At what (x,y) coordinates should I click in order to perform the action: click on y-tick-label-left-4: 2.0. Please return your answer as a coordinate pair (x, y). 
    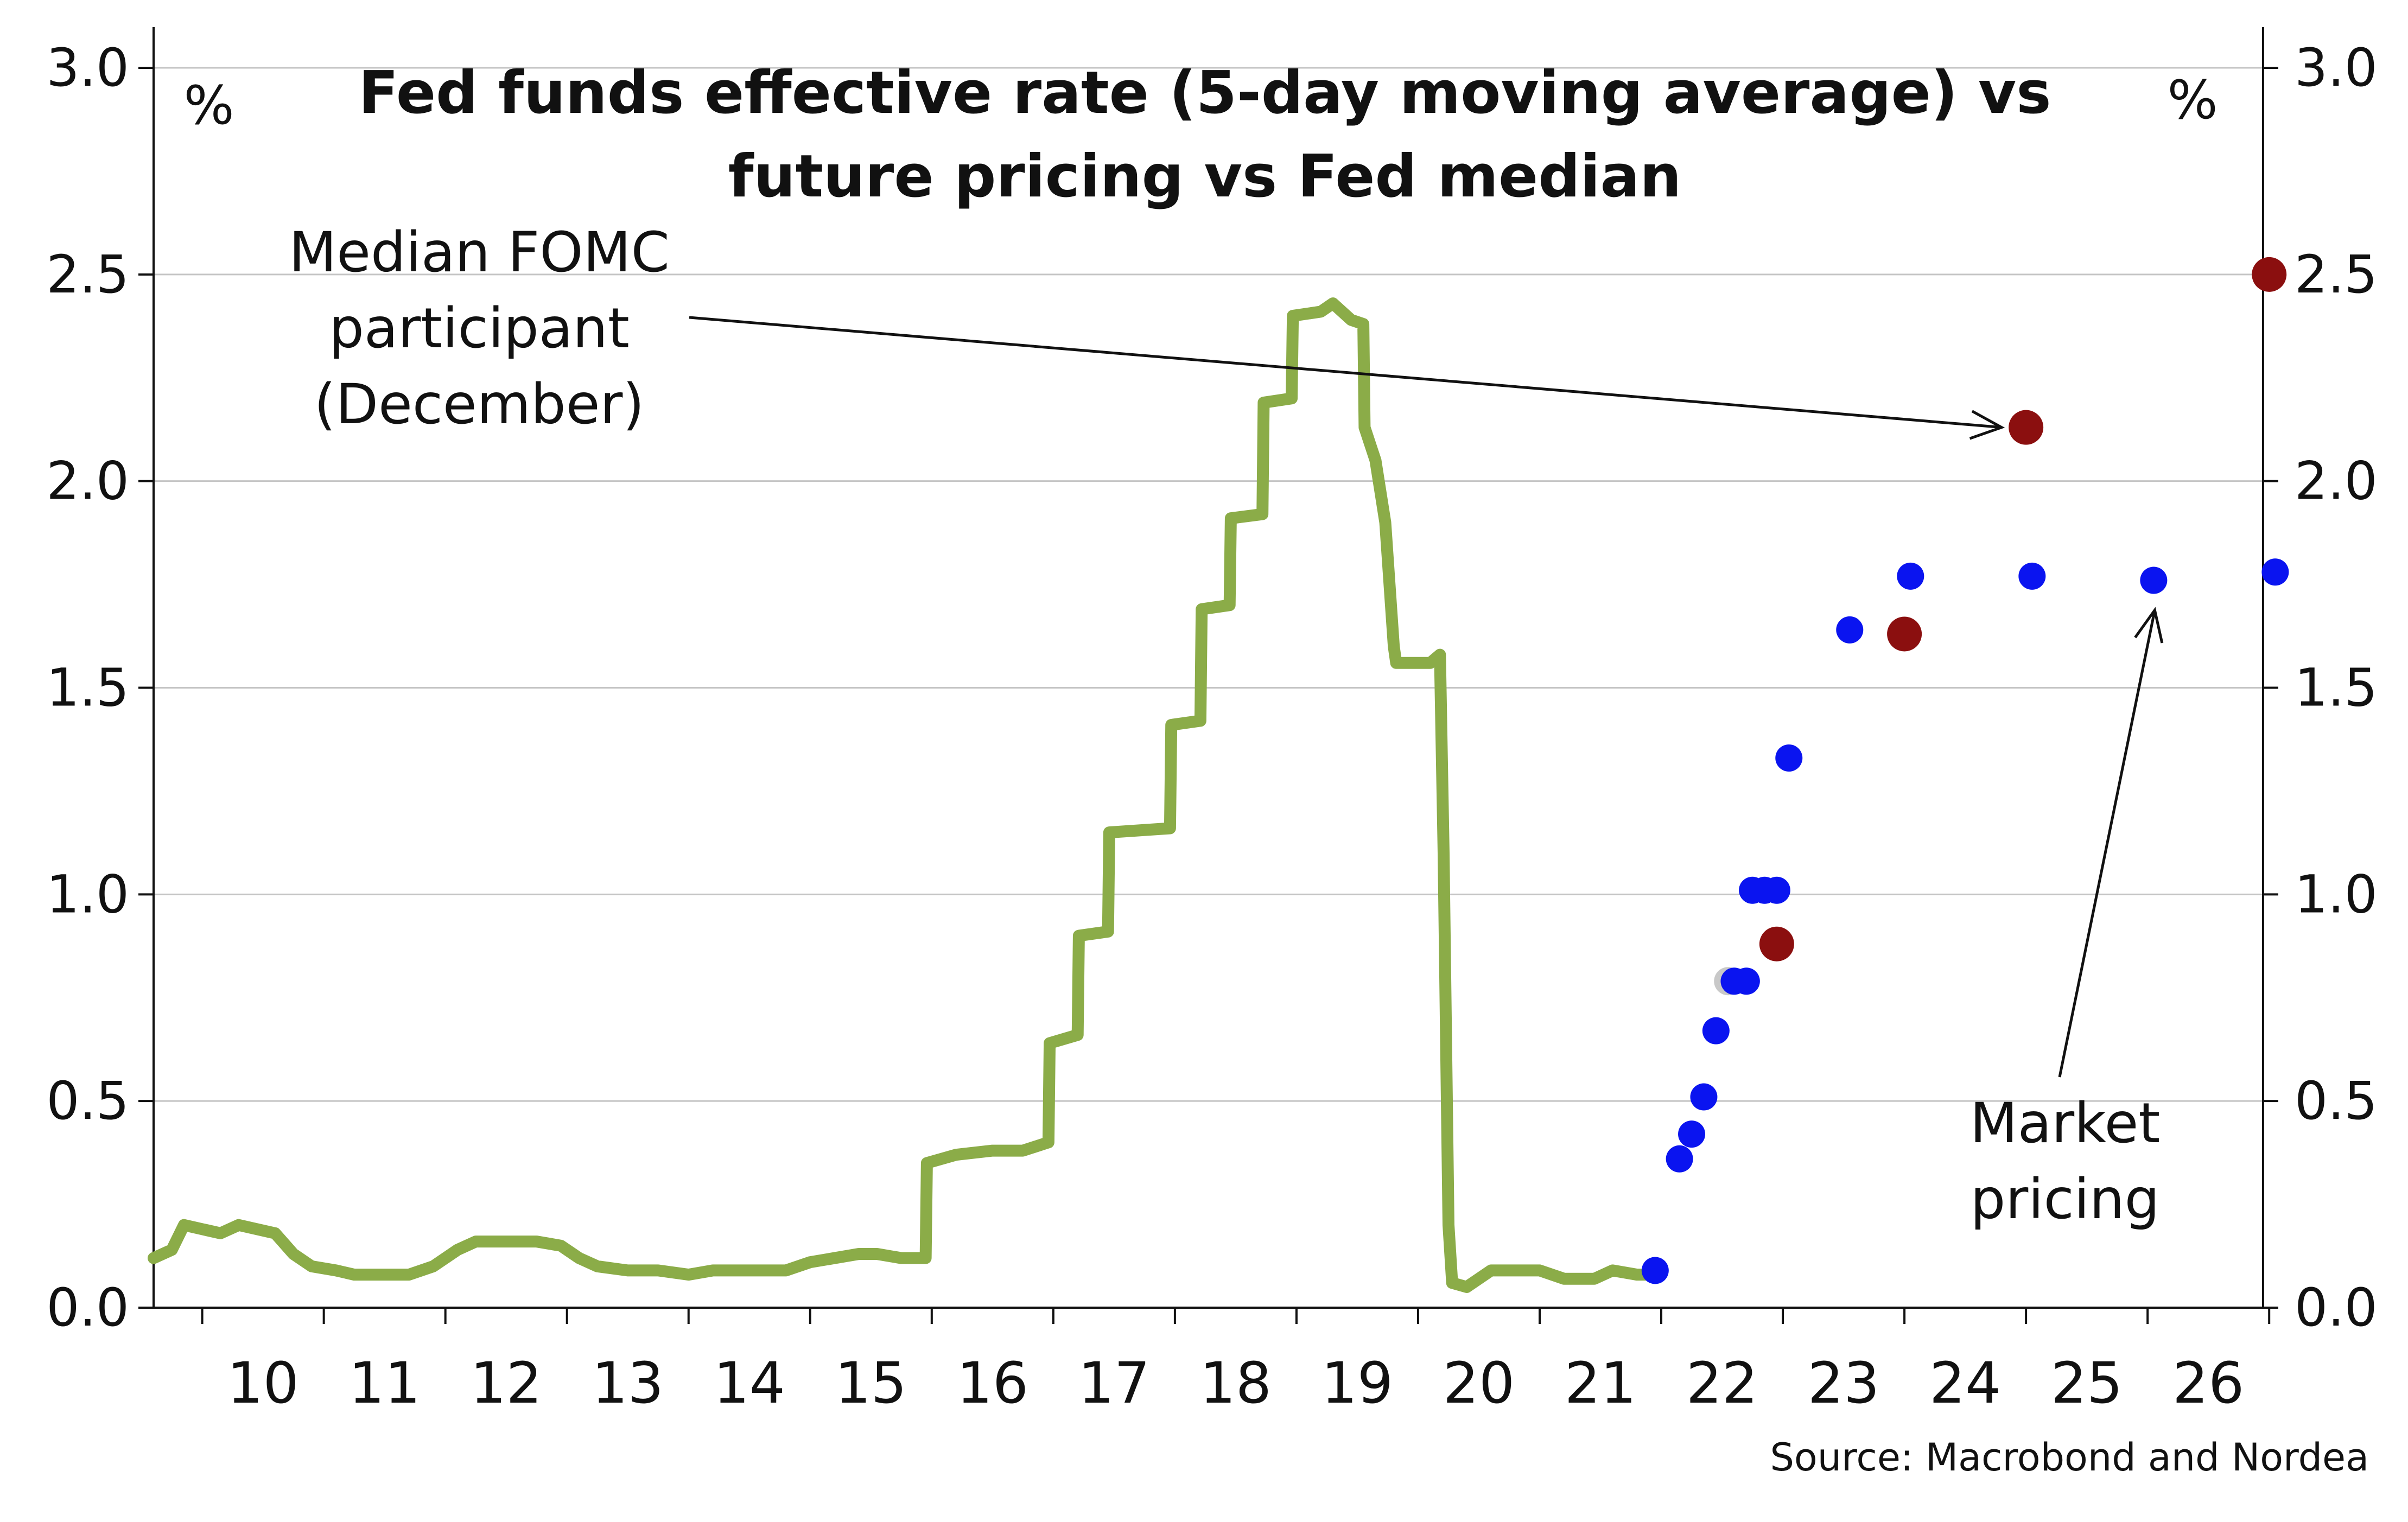
    Looking at the image, I should click on (87, 481).